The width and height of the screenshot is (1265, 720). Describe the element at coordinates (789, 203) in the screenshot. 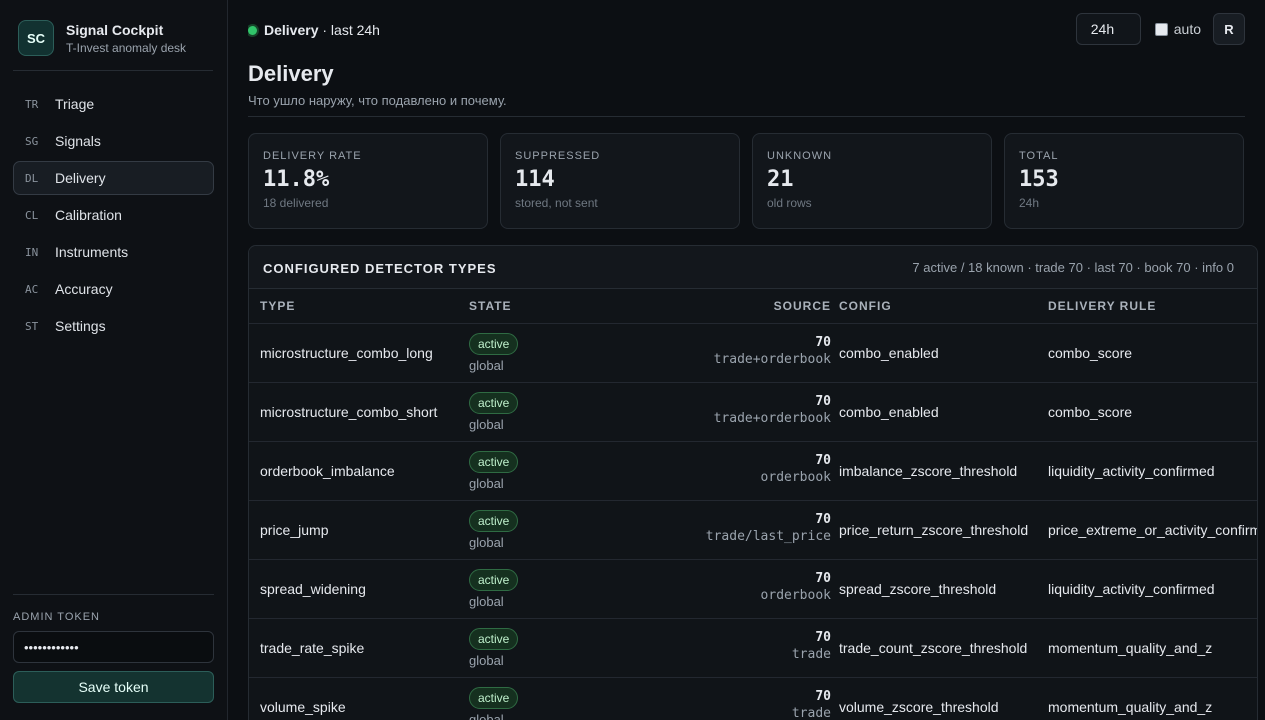

I see `stat-note: old rows` at that location.